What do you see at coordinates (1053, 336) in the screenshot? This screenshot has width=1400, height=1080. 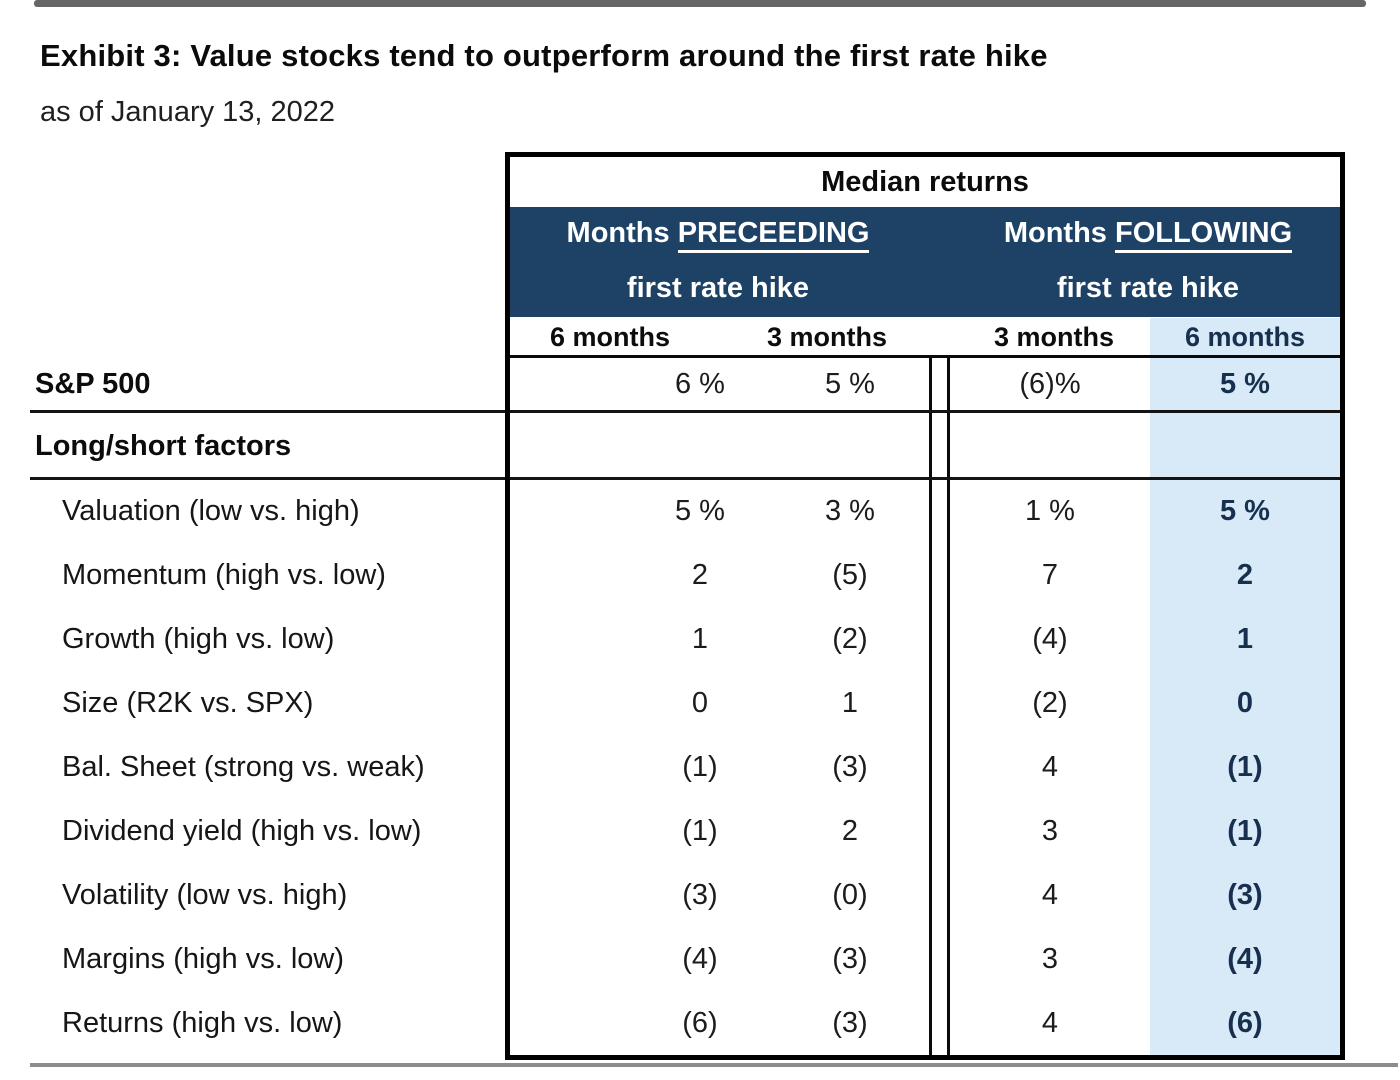 I see `column-header-3m-following: 3 months` at bounding box center [1053, 336].